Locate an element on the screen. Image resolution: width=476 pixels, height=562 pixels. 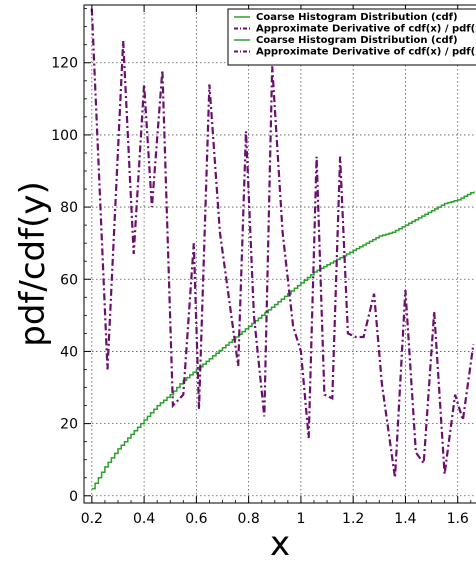
y-tick-label: 40 is located at coordinates (69, 352).